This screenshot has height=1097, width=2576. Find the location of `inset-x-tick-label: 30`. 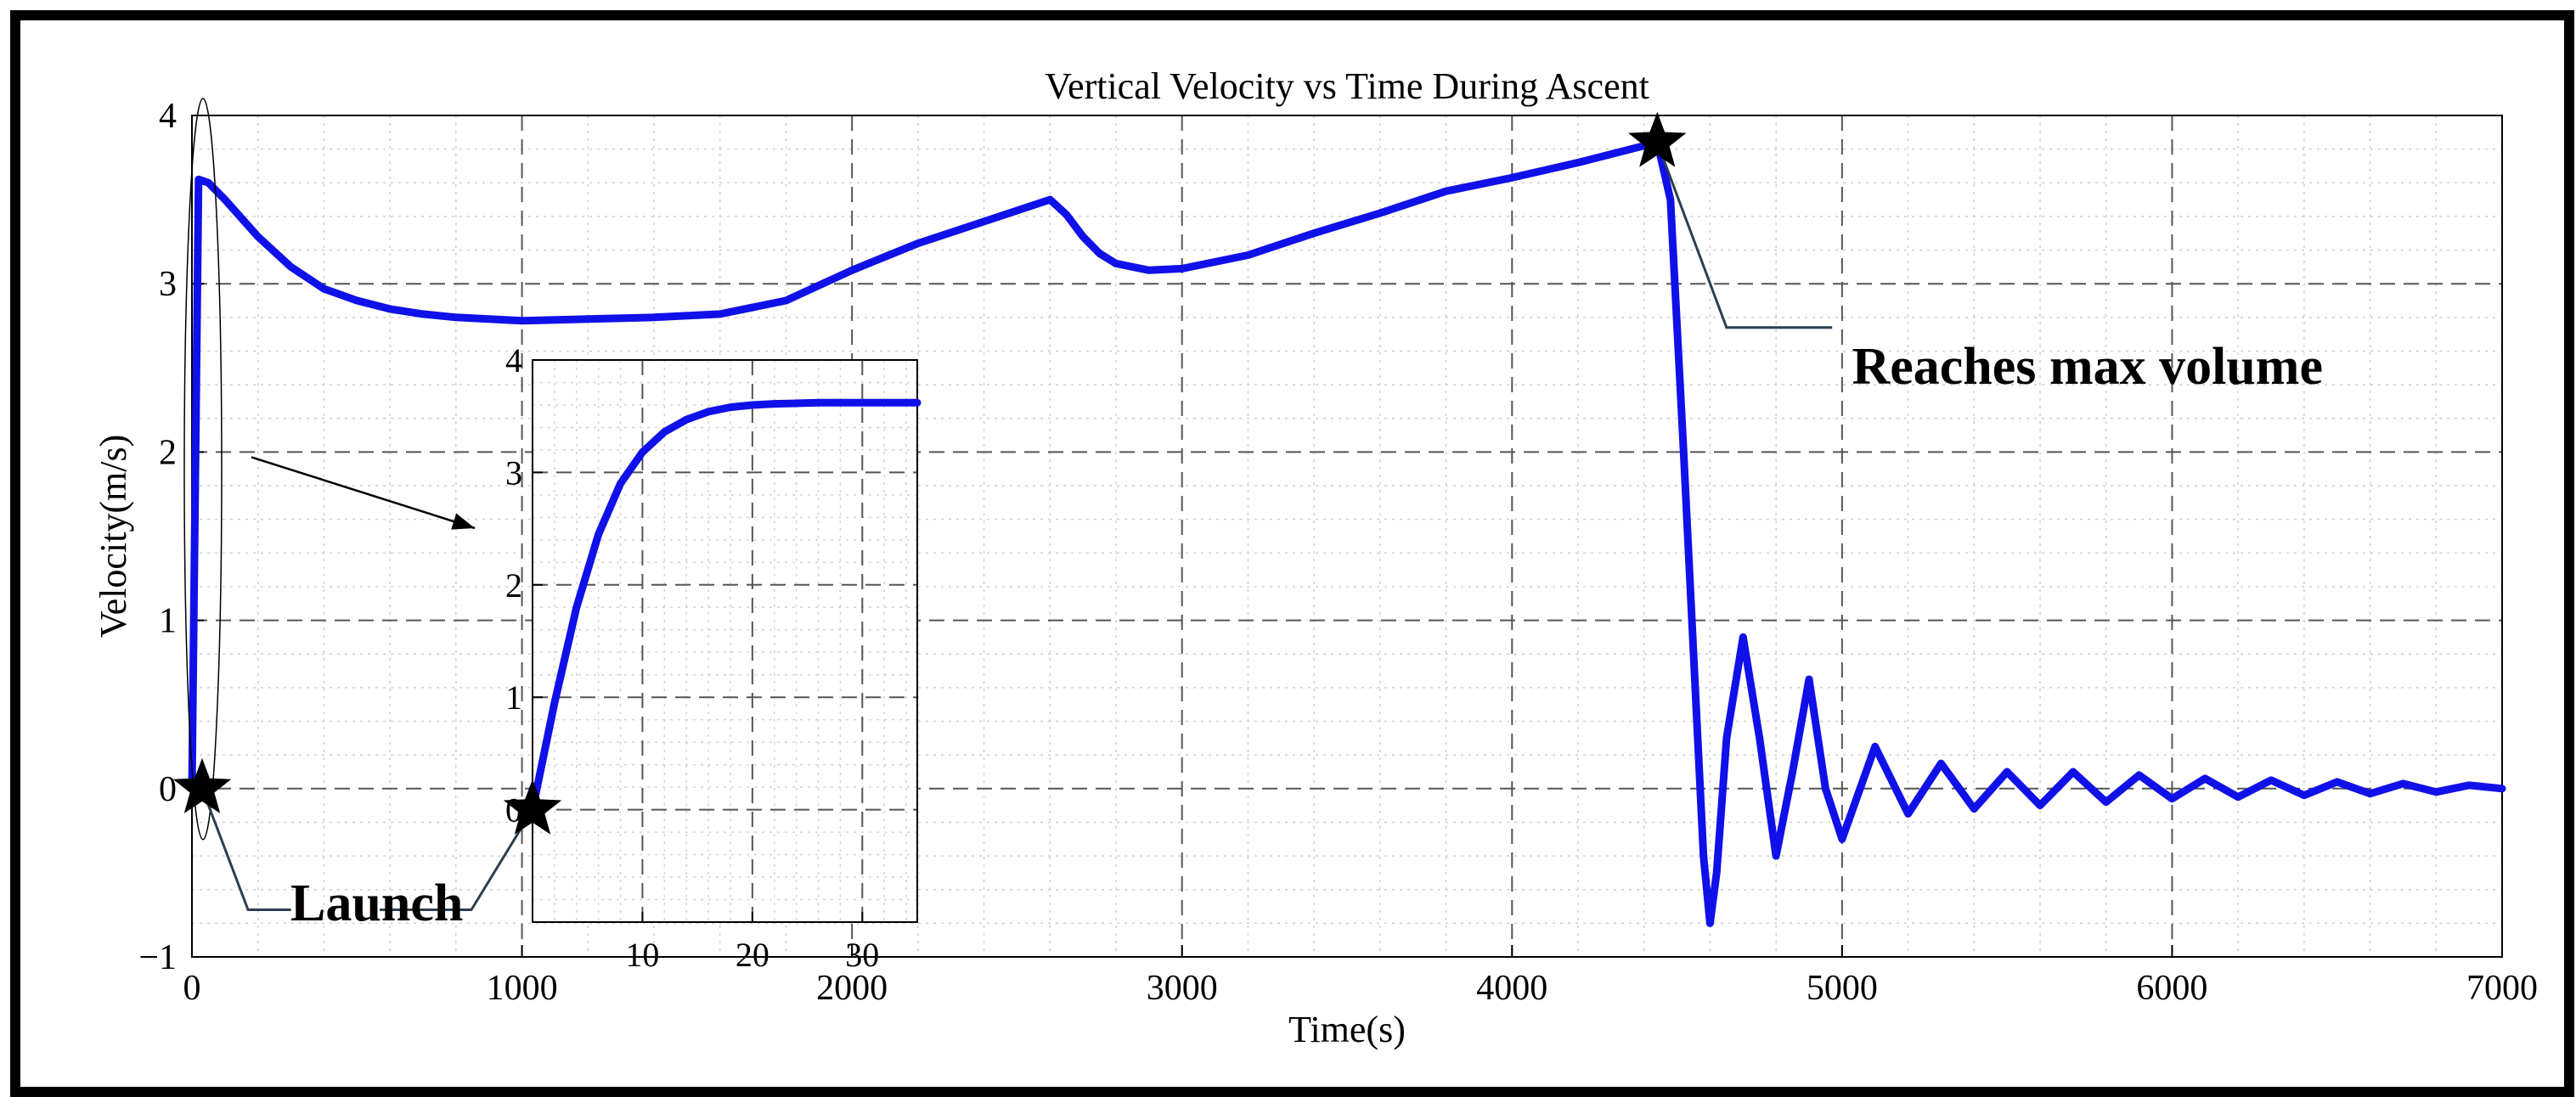

inset-x-tick-label: 30 is located at coordinates (862, 955).